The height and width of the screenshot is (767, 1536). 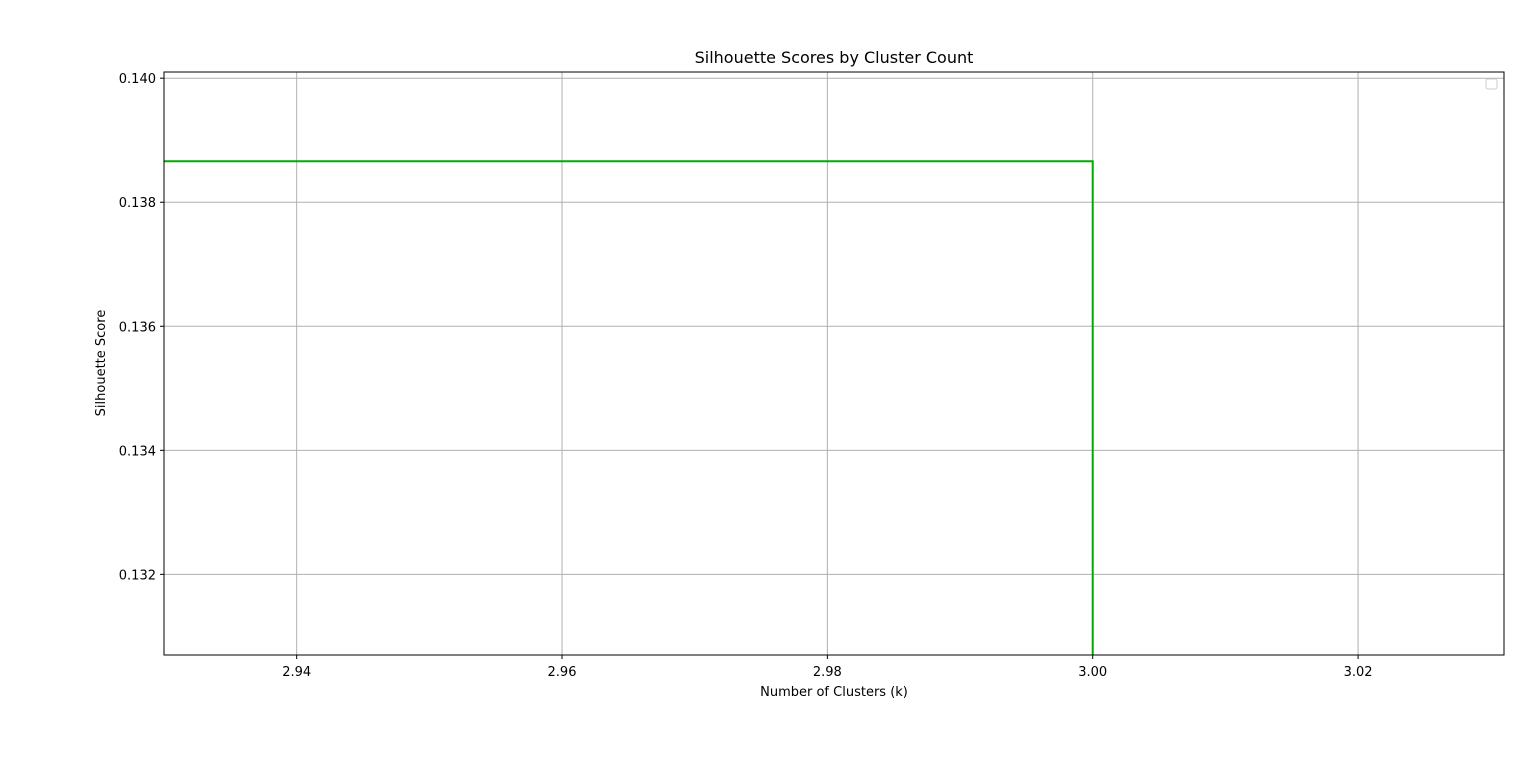 I want to click on legend-box, so click(x=1491, y=84).